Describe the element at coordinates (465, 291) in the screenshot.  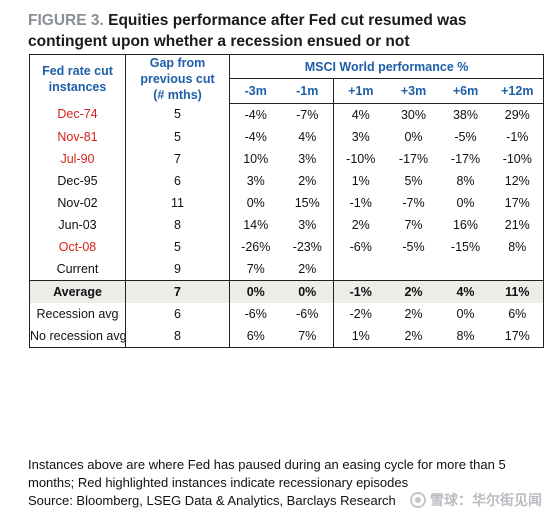
I see `cell-p6: 4%` at that location.